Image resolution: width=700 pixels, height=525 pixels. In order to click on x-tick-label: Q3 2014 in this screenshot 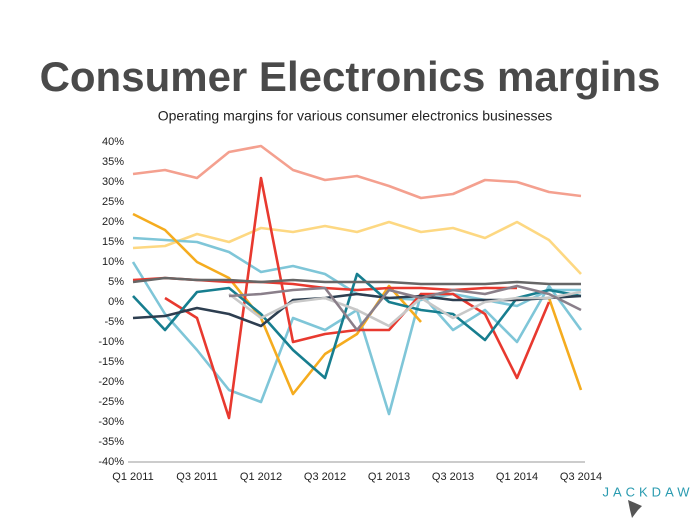, I will do `click(581, 477)`.